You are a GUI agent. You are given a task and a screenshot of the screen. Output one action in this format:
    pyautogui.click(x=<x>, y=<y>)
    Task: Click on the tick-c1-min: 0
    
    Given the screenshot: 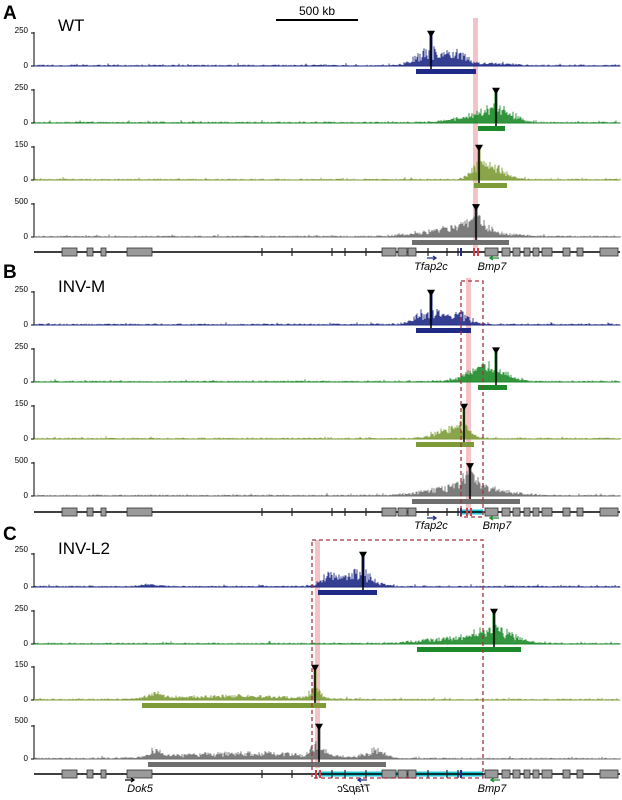 What is the action you would take?
    pyautogui.click(x=26, y=586)
    